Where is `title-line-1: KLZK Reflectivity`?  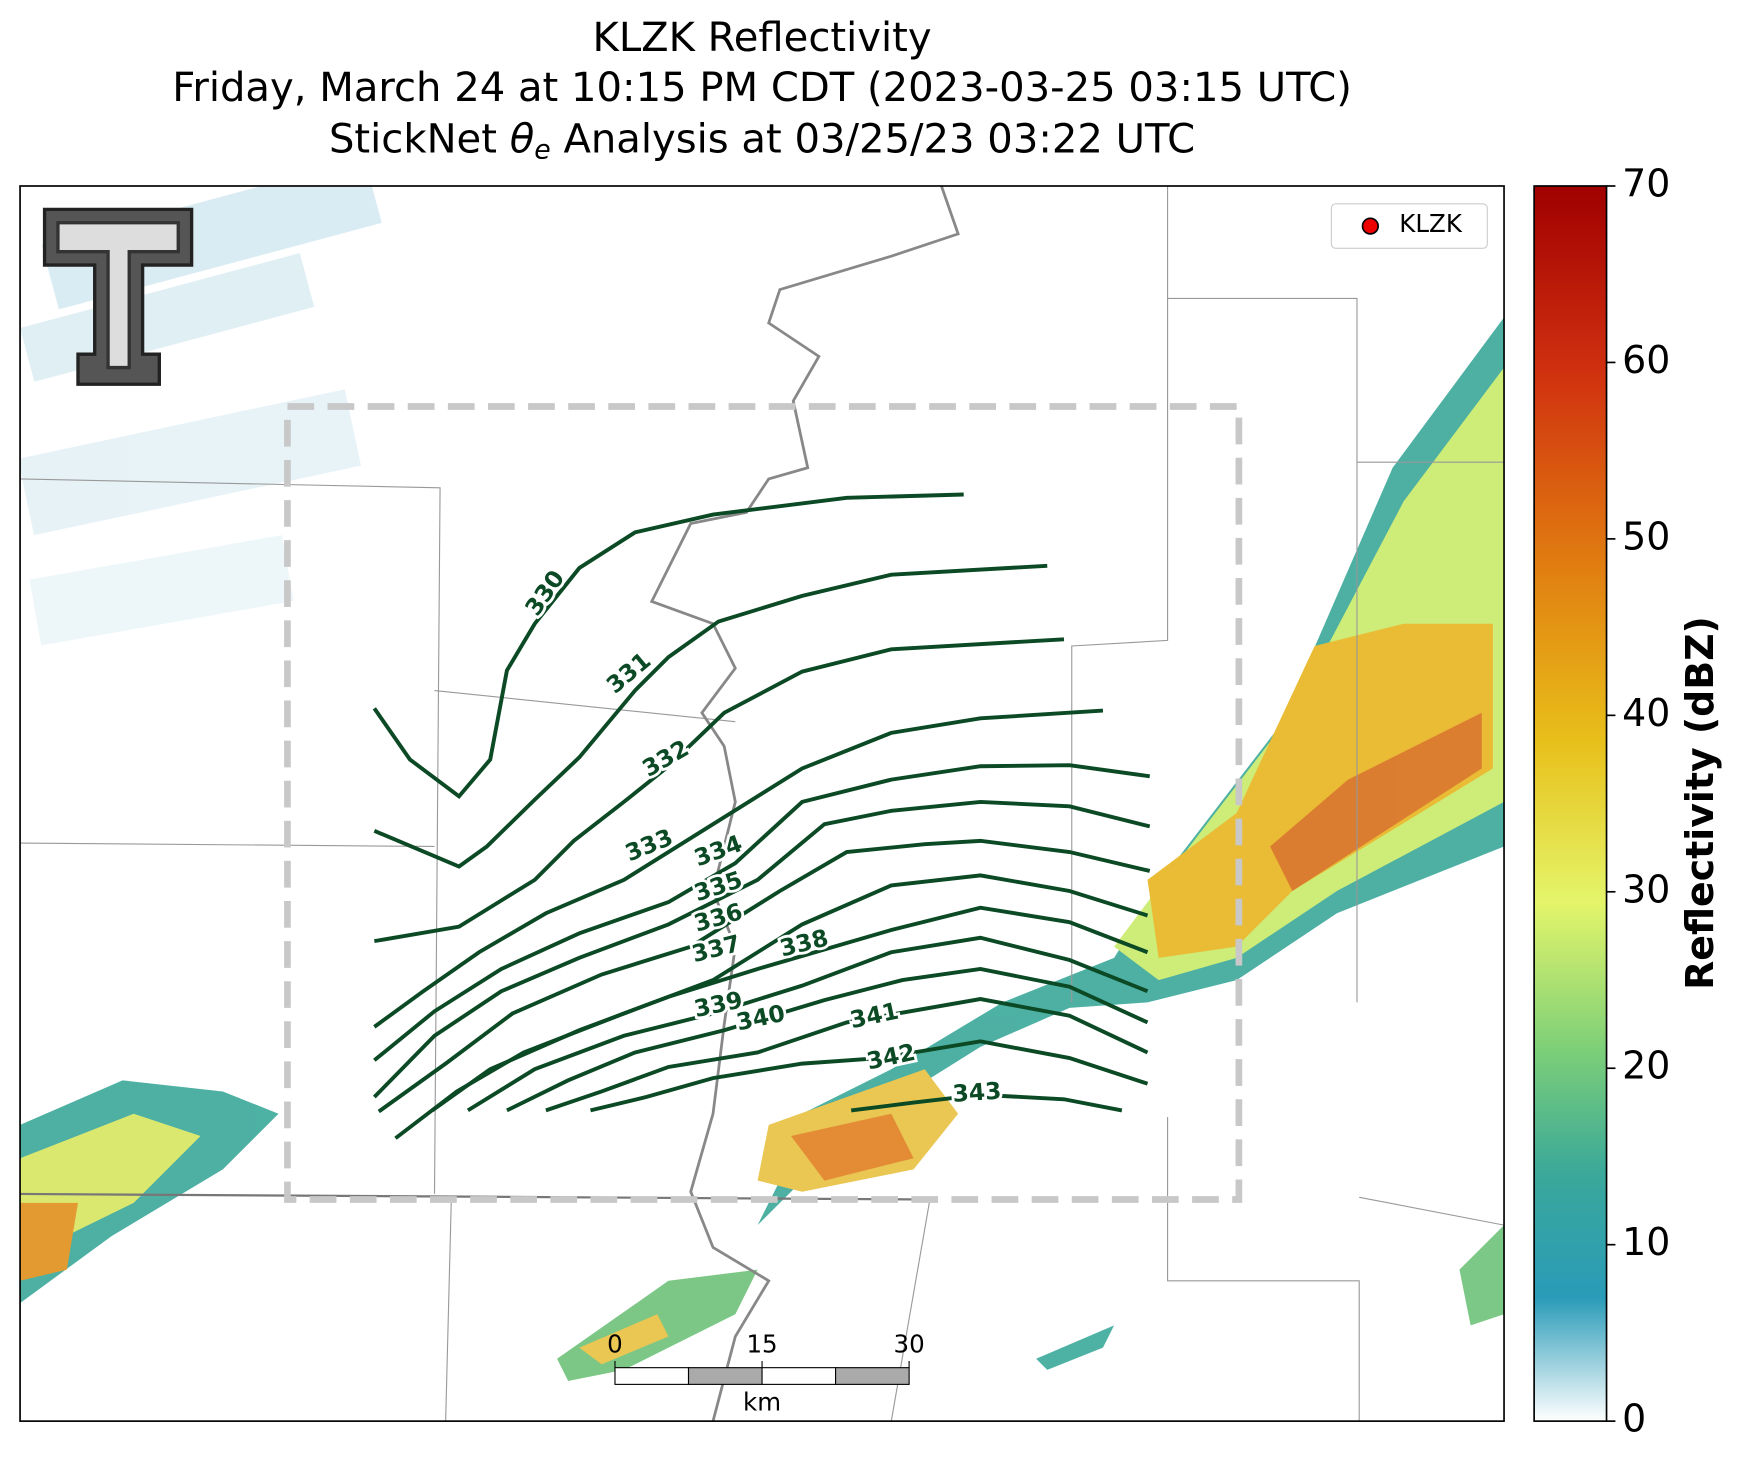
title-line-1: KLZK Reflectivity is located at coordinates (762, 38).